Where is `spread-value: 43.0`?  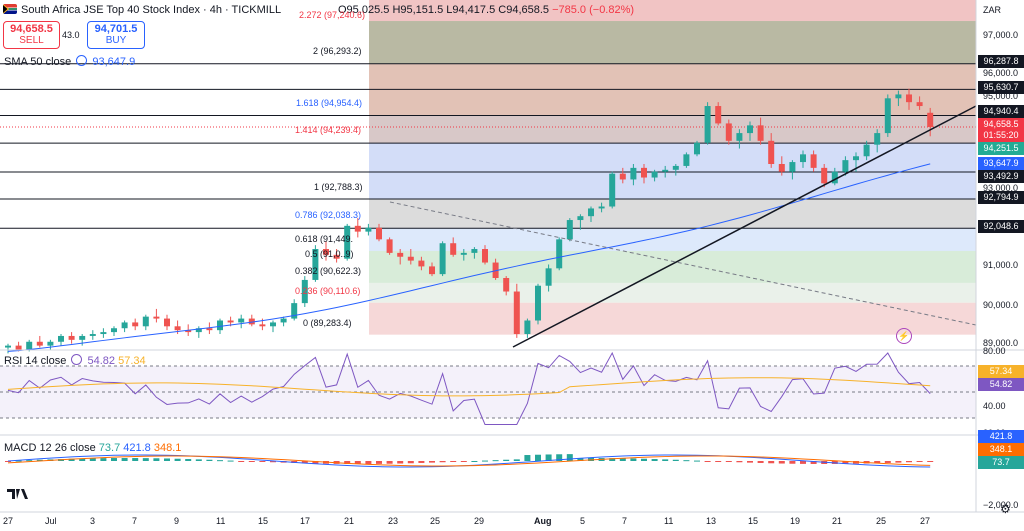 spread-value: 43.0 is located at coordinates (71, 35).